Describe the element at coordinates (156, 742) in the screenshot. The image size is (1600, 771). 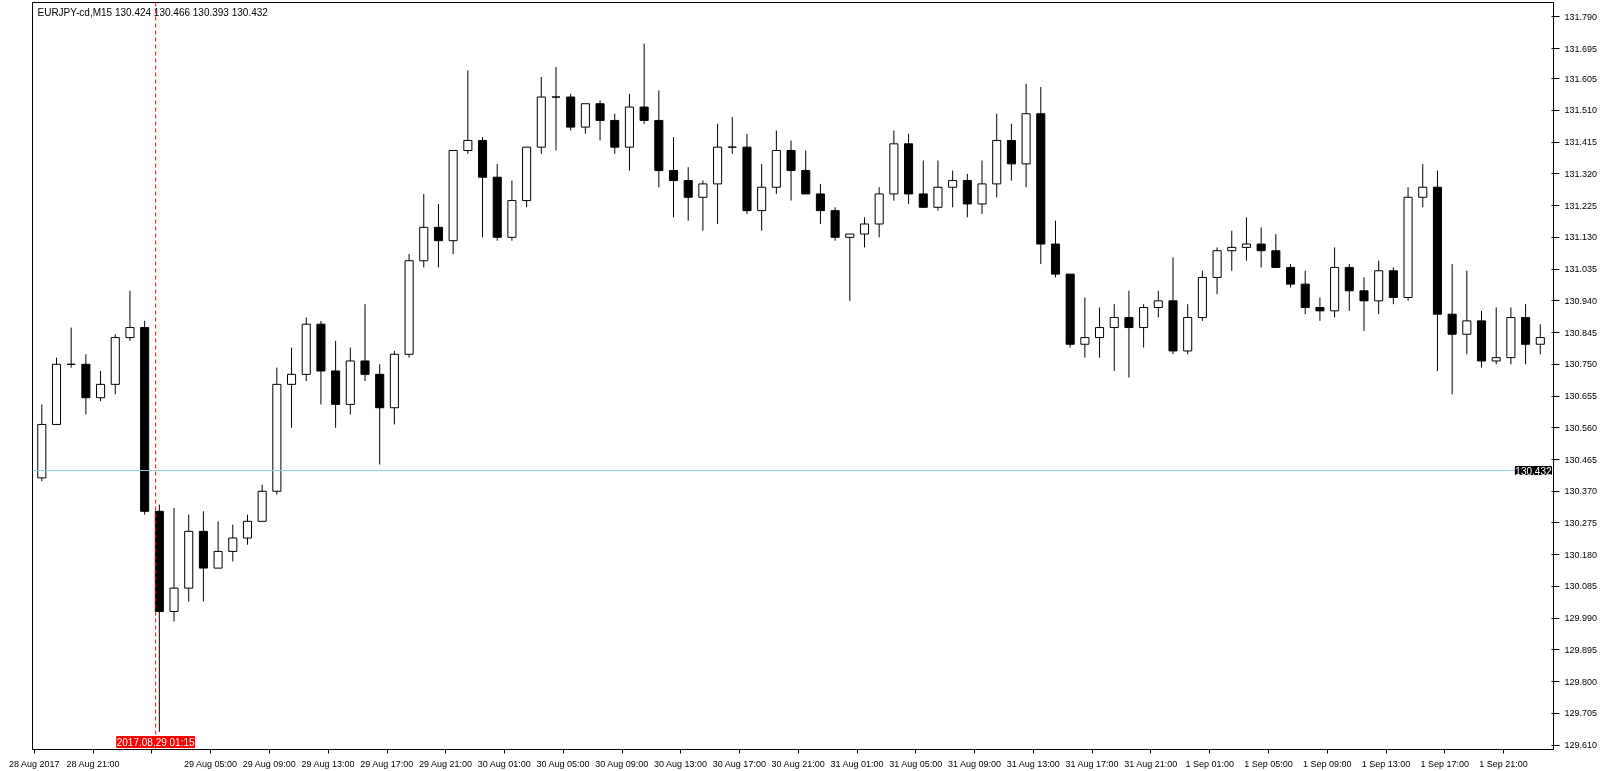
I see `ref-line-label: 2017.08.29 01:15` at that location.